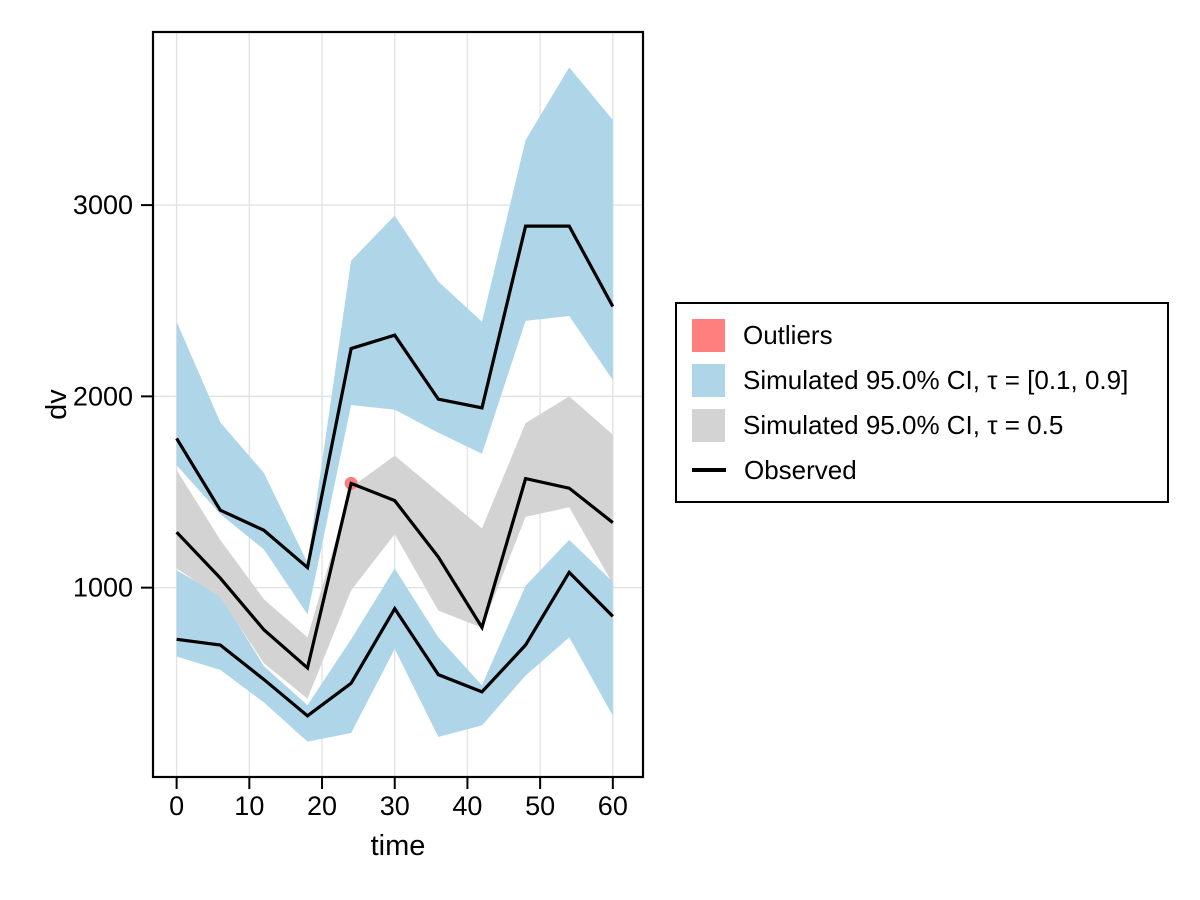  What do you see at coordinates (800, 470) in the screenshot?
I see `legend-item-label: Observed` at bounding box center [800, 470].